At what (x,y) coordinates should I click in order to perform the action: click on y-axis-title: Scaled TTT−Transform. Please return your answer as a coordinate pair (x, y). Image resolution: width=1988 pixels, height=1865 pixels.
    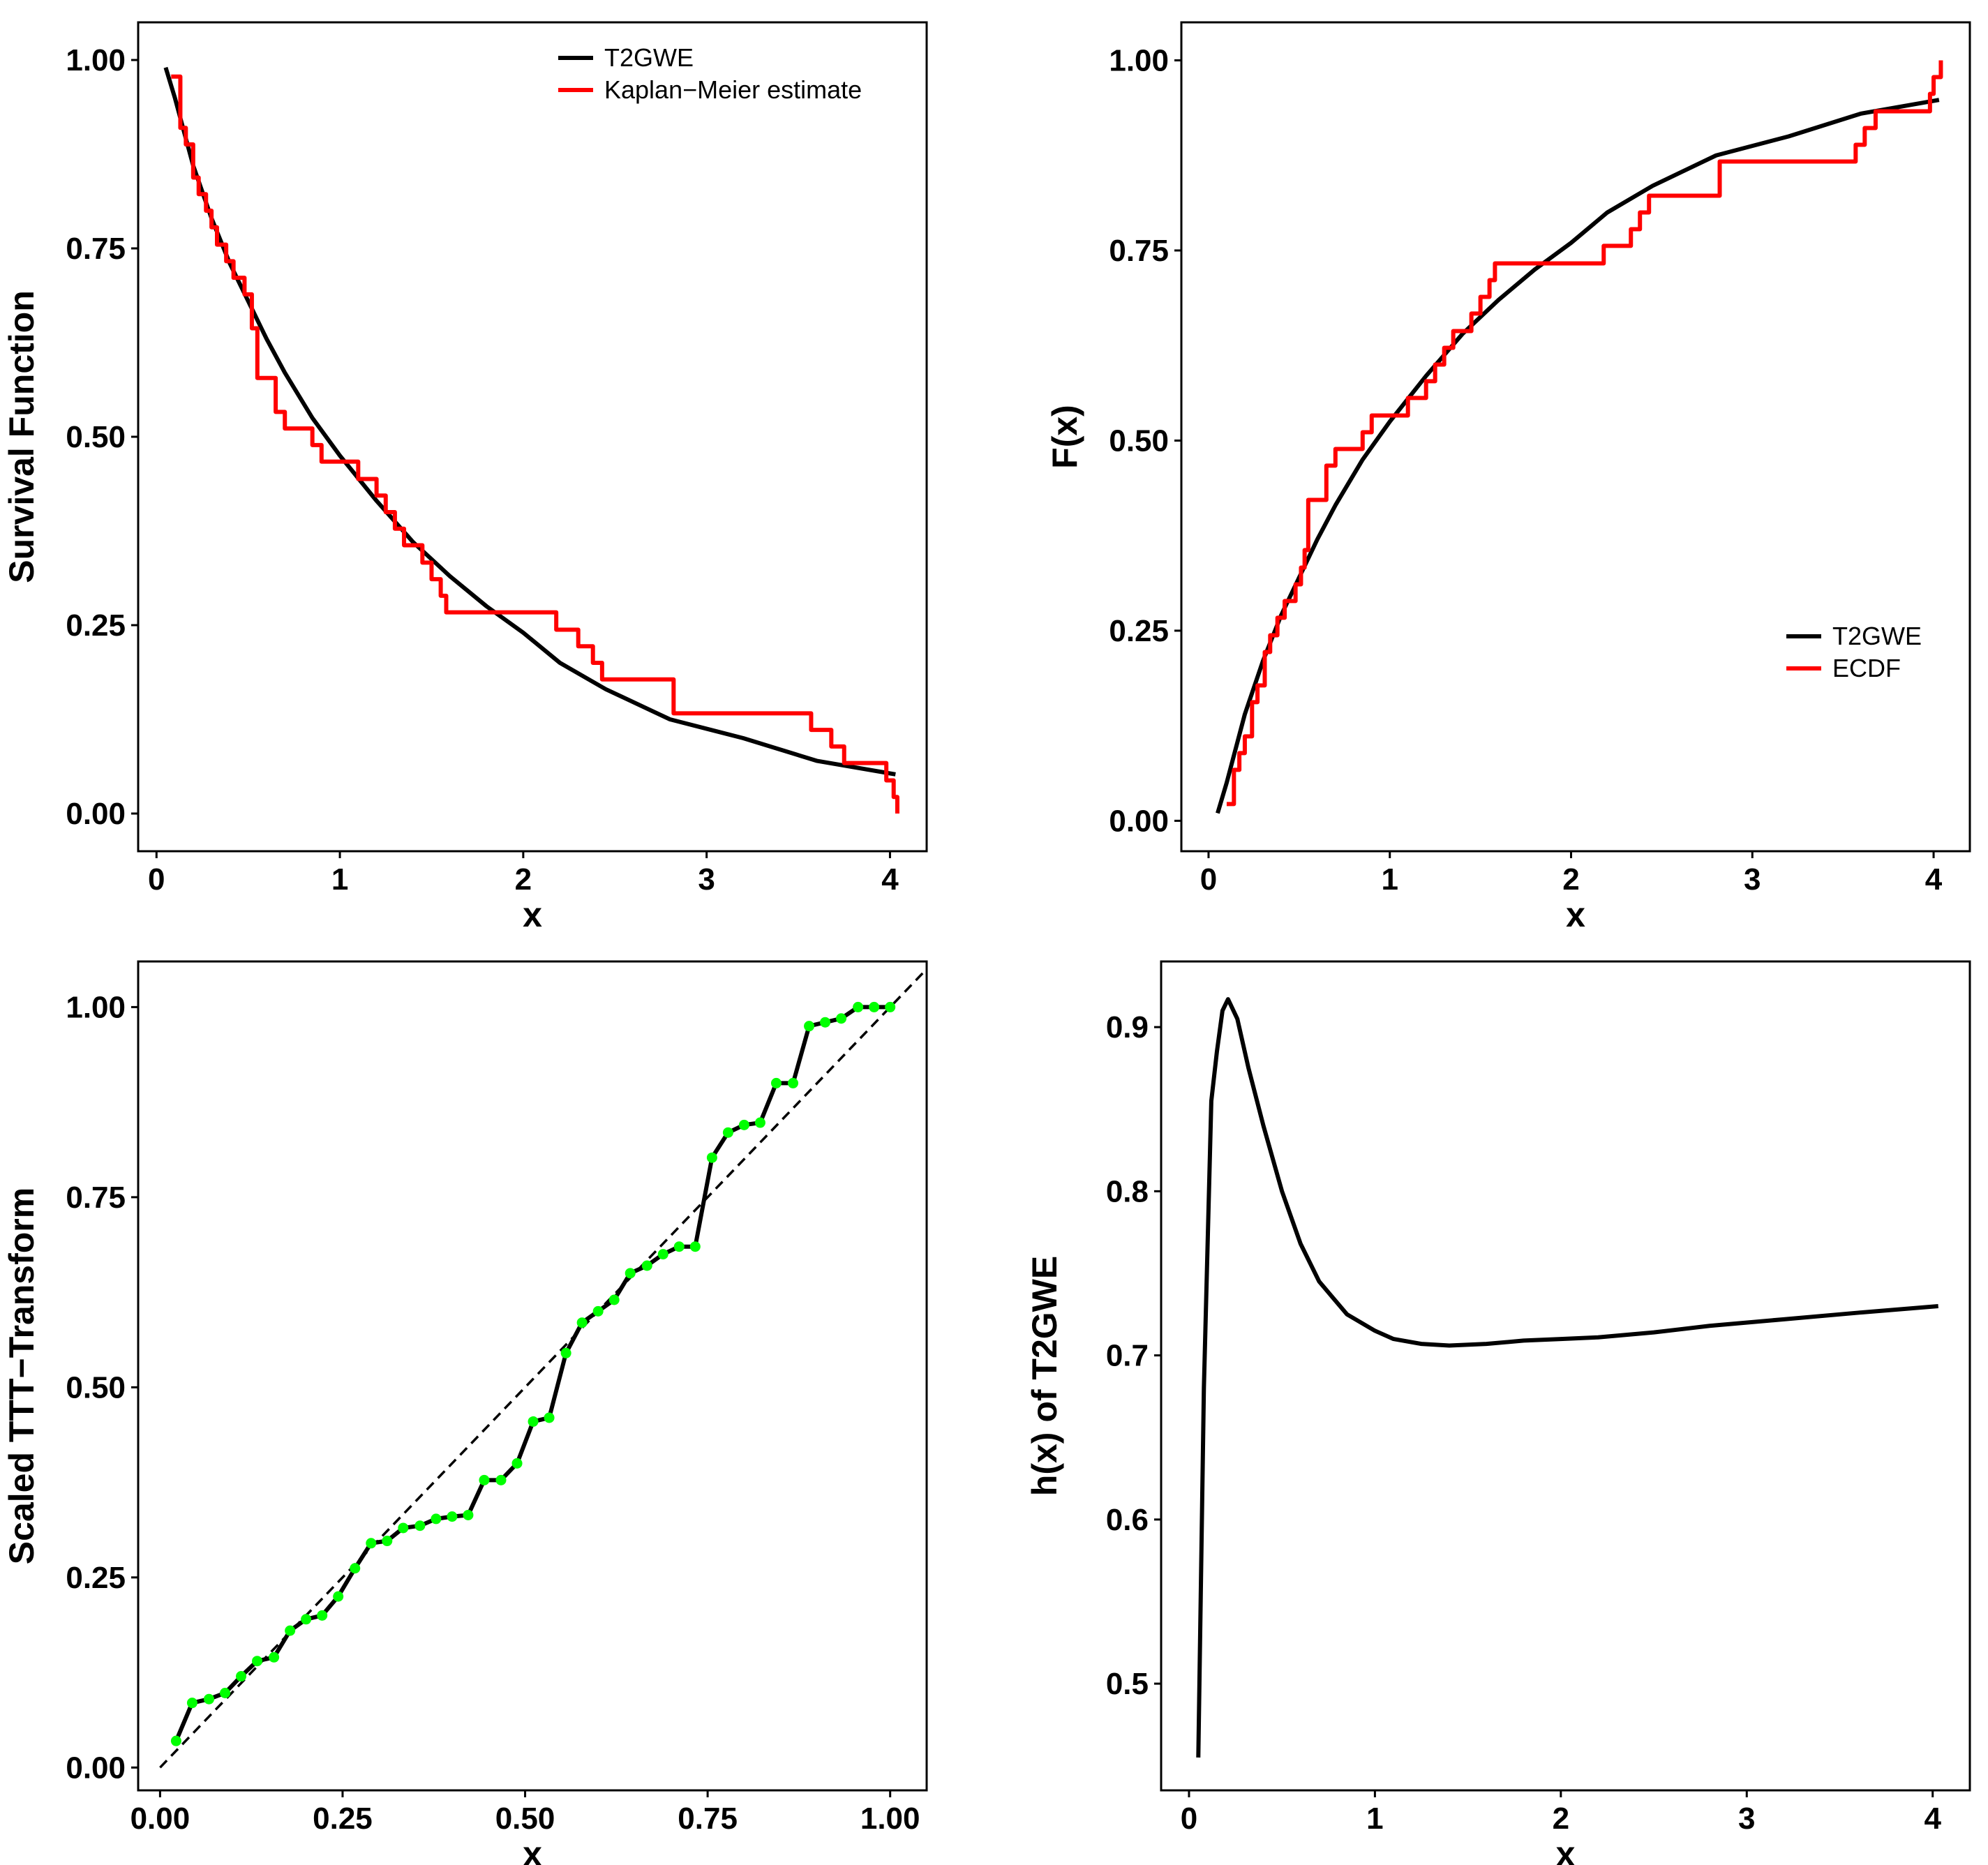
    Looking at the image, I should click on (21, 1376).